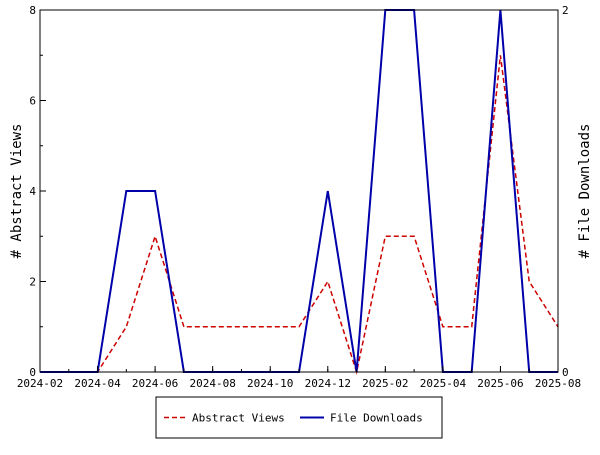 The width and height of the screenshot is (600, 455). I want to click on y-tick-label-right: 0, so click(565, 372).